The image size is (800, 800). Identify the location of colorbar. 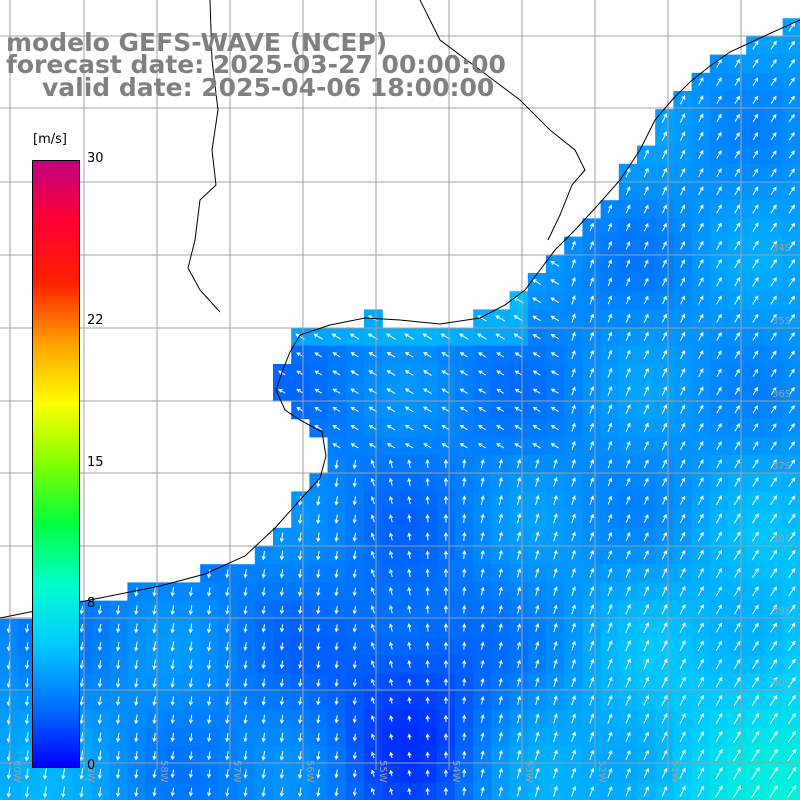
(56, 464).